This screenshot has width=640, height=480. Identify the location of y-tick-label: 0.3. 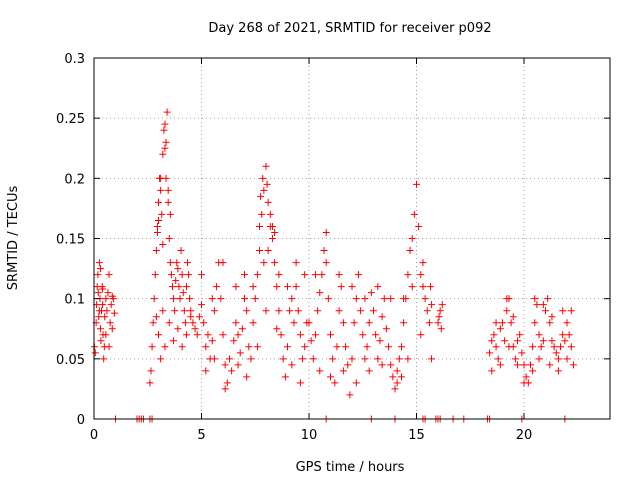
(74, 59).